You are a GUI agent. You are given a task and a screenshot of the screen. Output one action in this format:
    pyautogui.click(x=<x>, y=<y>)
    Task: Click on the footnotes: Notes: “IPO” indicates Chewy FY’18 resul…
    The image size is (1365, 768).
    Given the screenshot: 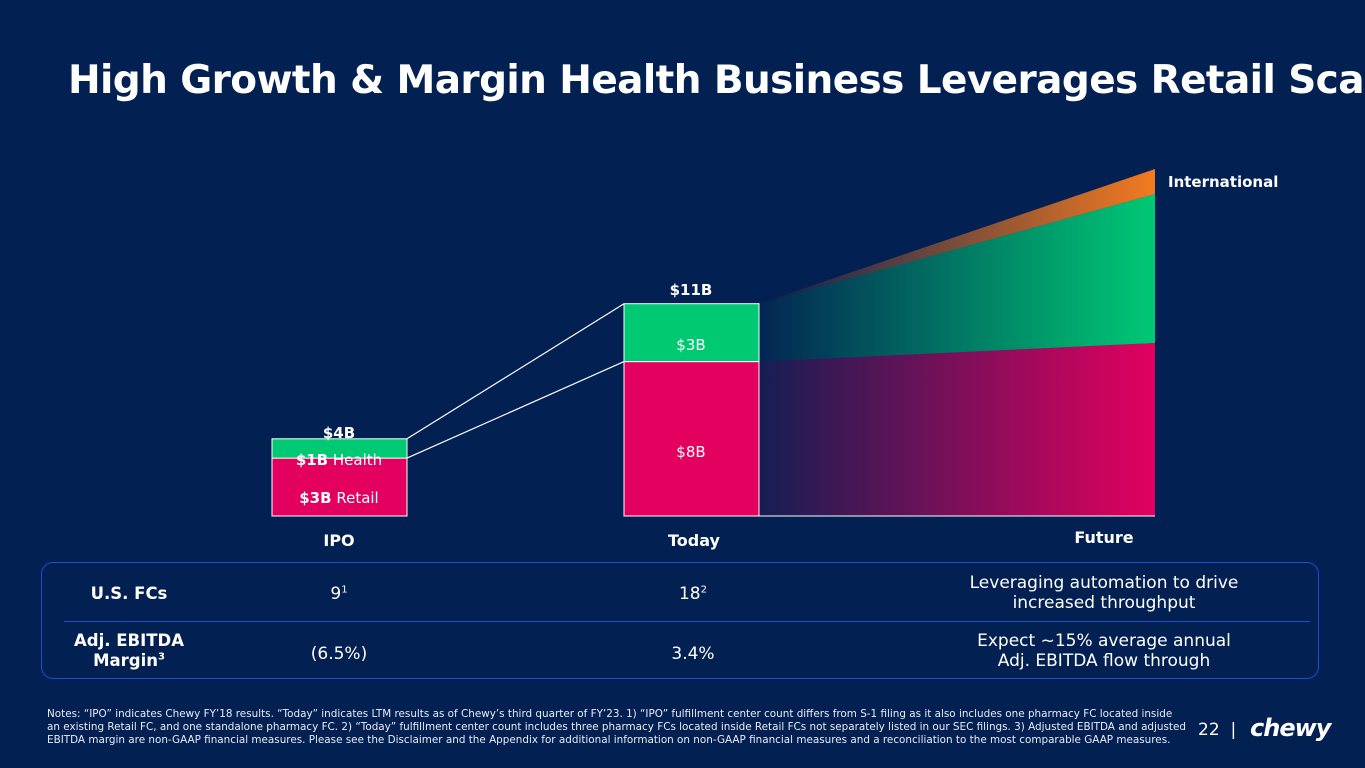 What is the action you would take?
    pyautogui.click(x=616, y=727)
    